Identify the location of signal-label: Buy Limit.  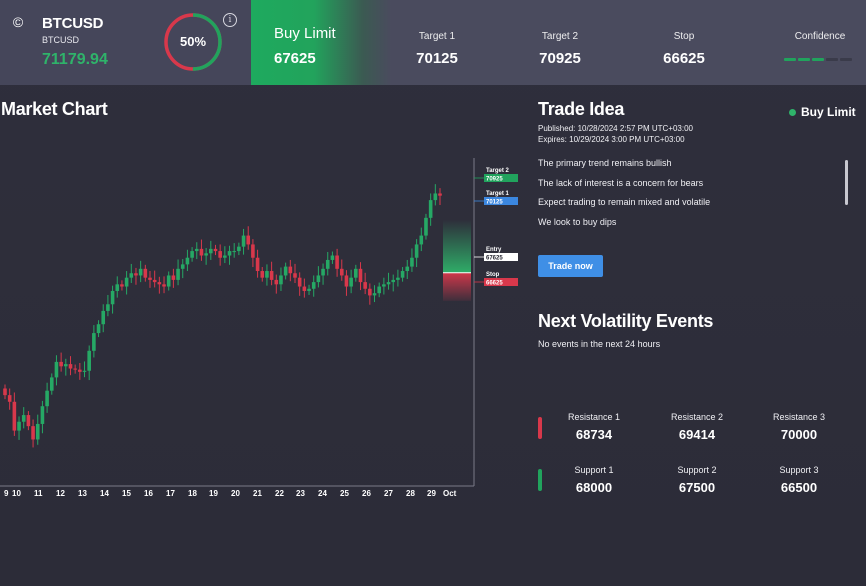
(305, 33).